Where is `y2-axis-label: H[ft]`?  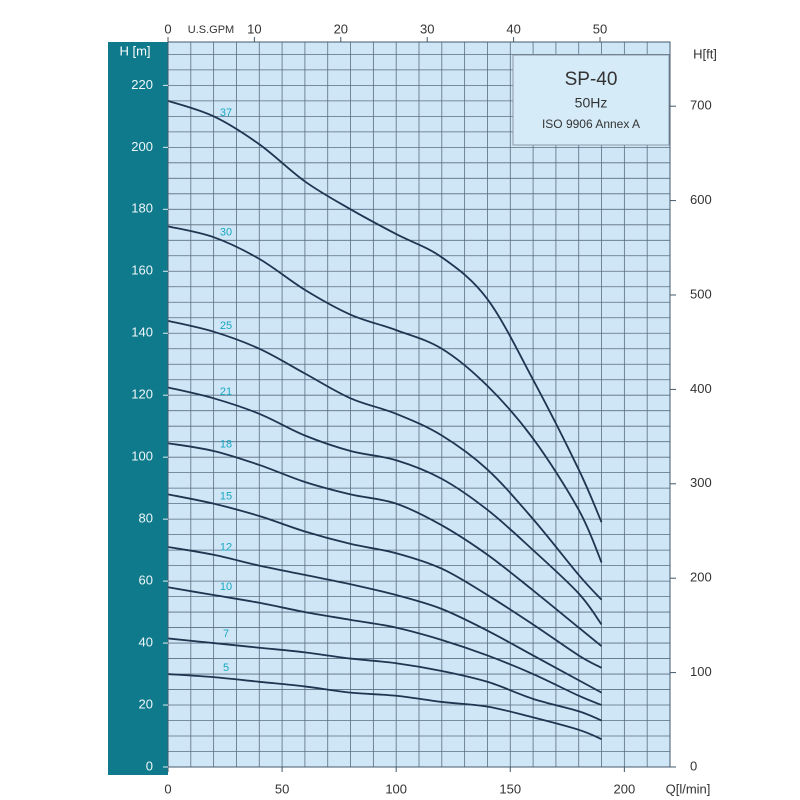 y2-axis-label: H[ft] is located at coordinates (705, 53).